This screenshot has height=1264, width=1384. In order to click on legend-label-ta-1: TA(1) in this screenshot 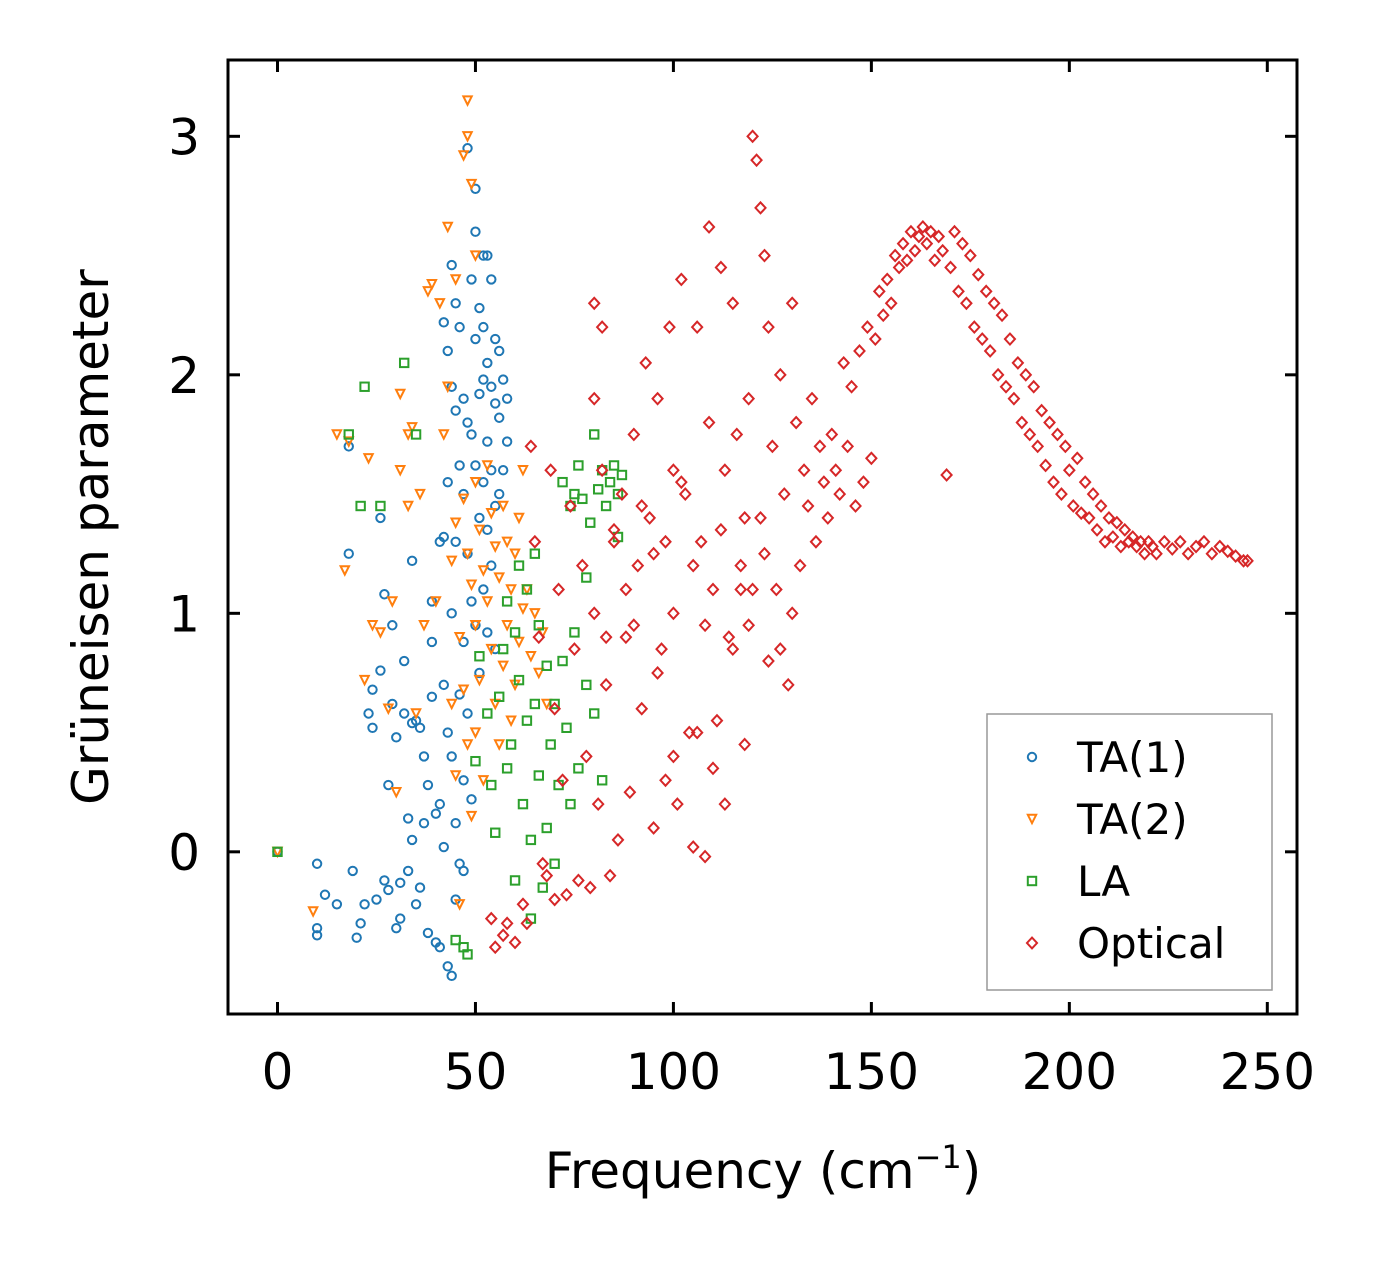, I will do `click(1132, 757)`.